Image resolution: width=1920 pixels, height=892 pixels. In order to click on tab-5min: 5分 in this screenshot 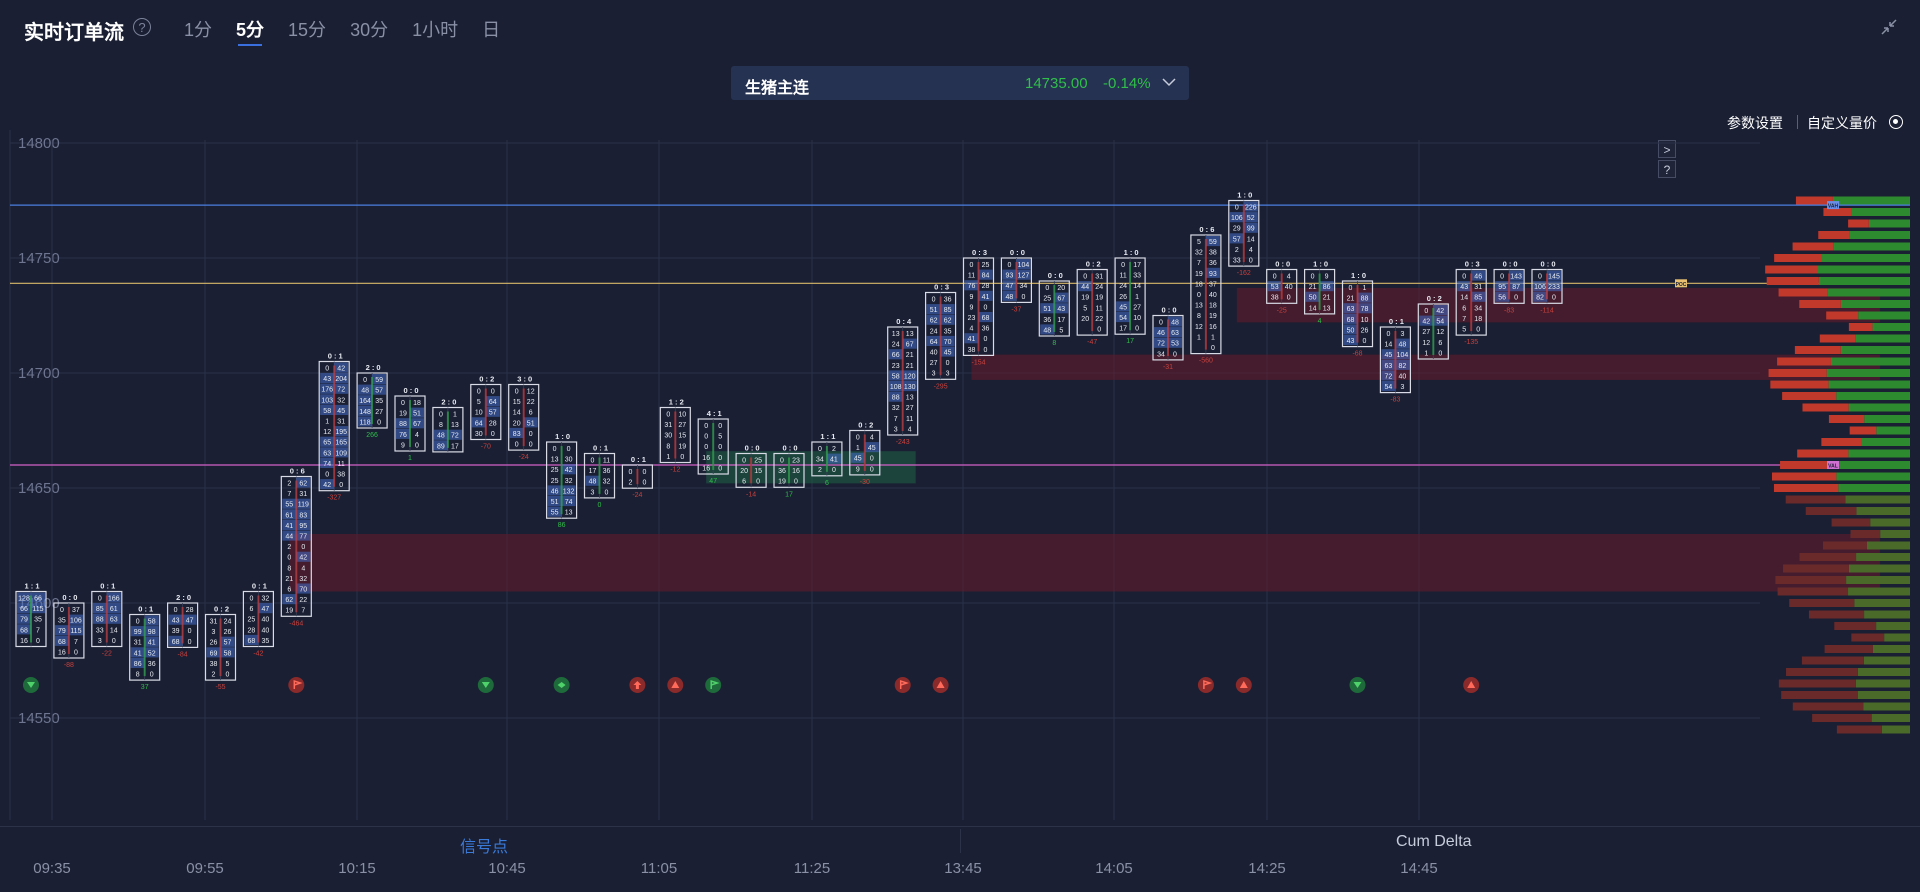, I will do `click(250, 31)`.